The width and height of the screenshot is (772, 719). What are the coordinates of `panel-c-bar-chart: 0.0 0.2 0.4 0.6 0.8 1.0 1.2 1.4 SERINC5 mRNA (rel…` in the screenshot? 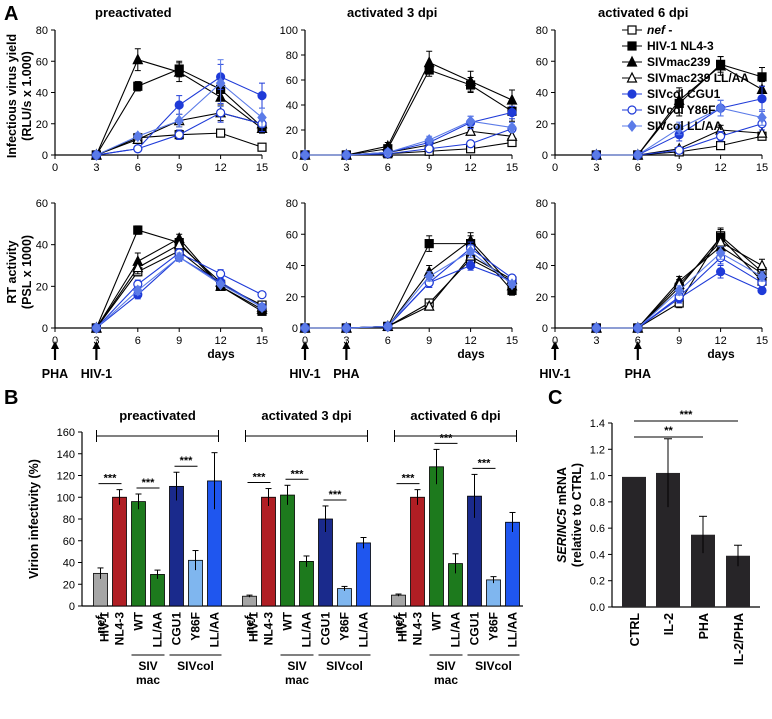 It's located at (657, 537).